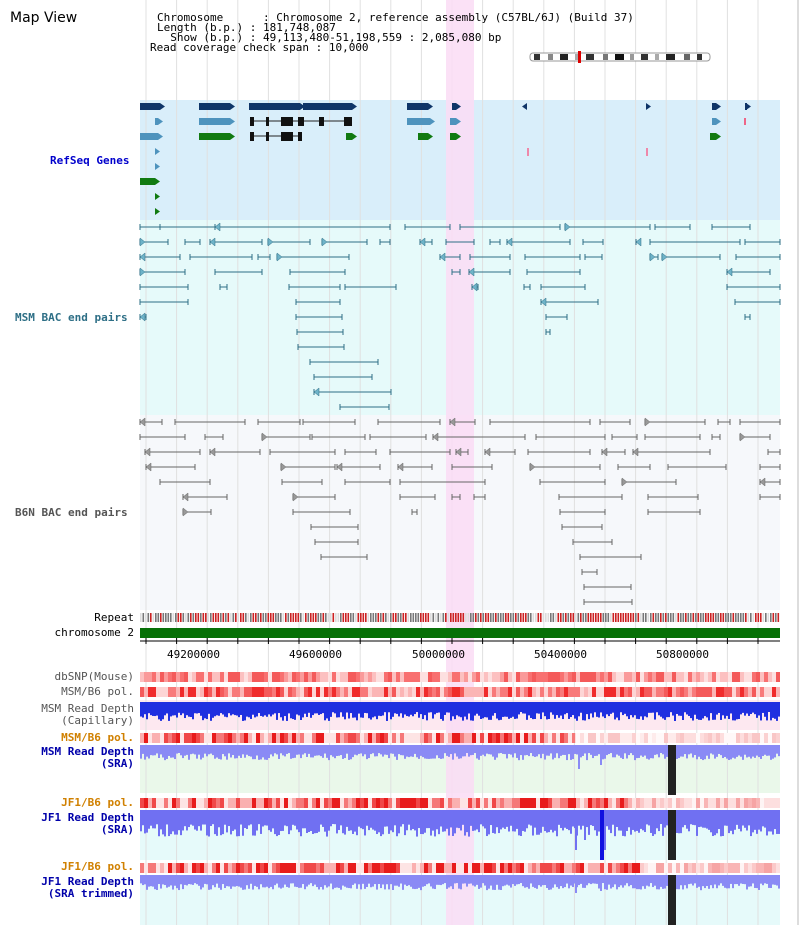  Describe the element at coordinates (301, 711) in the screenshot. I see `read-depth-spike` at that location.